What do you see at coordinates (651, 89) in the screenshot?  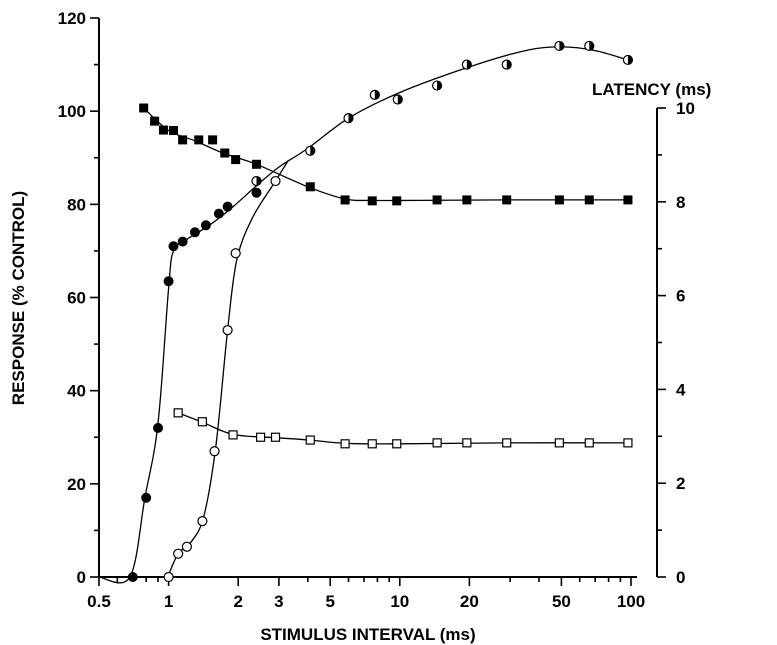 I see `right-y-axis-title: LATENCY (ms)` at bounding box center [651, 89].